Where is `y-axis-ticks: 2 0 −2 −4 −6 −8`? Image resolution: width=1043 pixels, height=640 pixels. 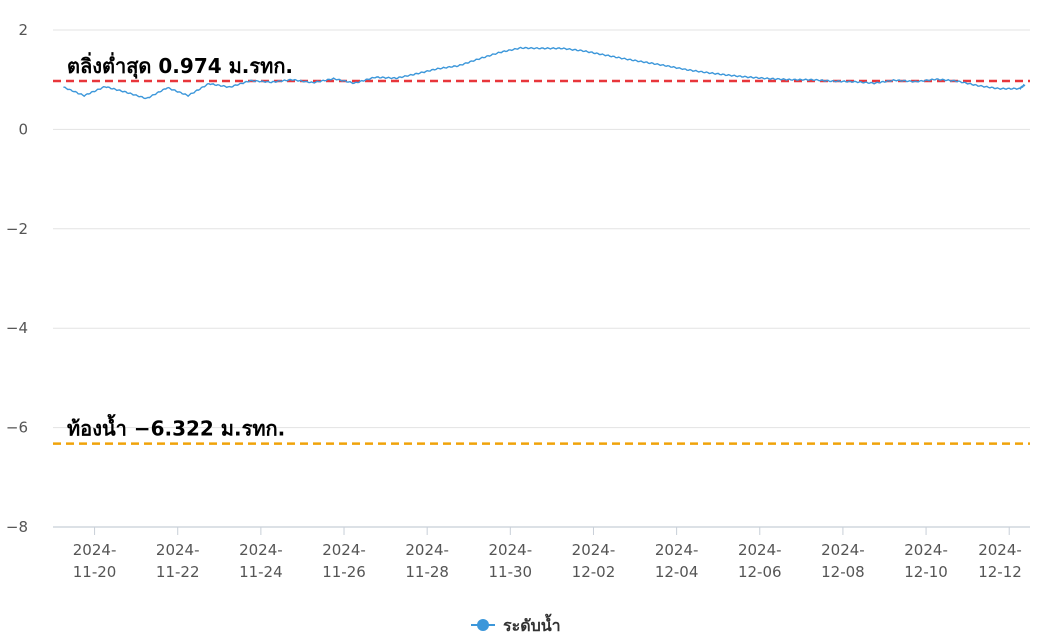 y-axis-ticks: 2 0 −2 −4 −6 −8 is located at coordinates (17, 278).